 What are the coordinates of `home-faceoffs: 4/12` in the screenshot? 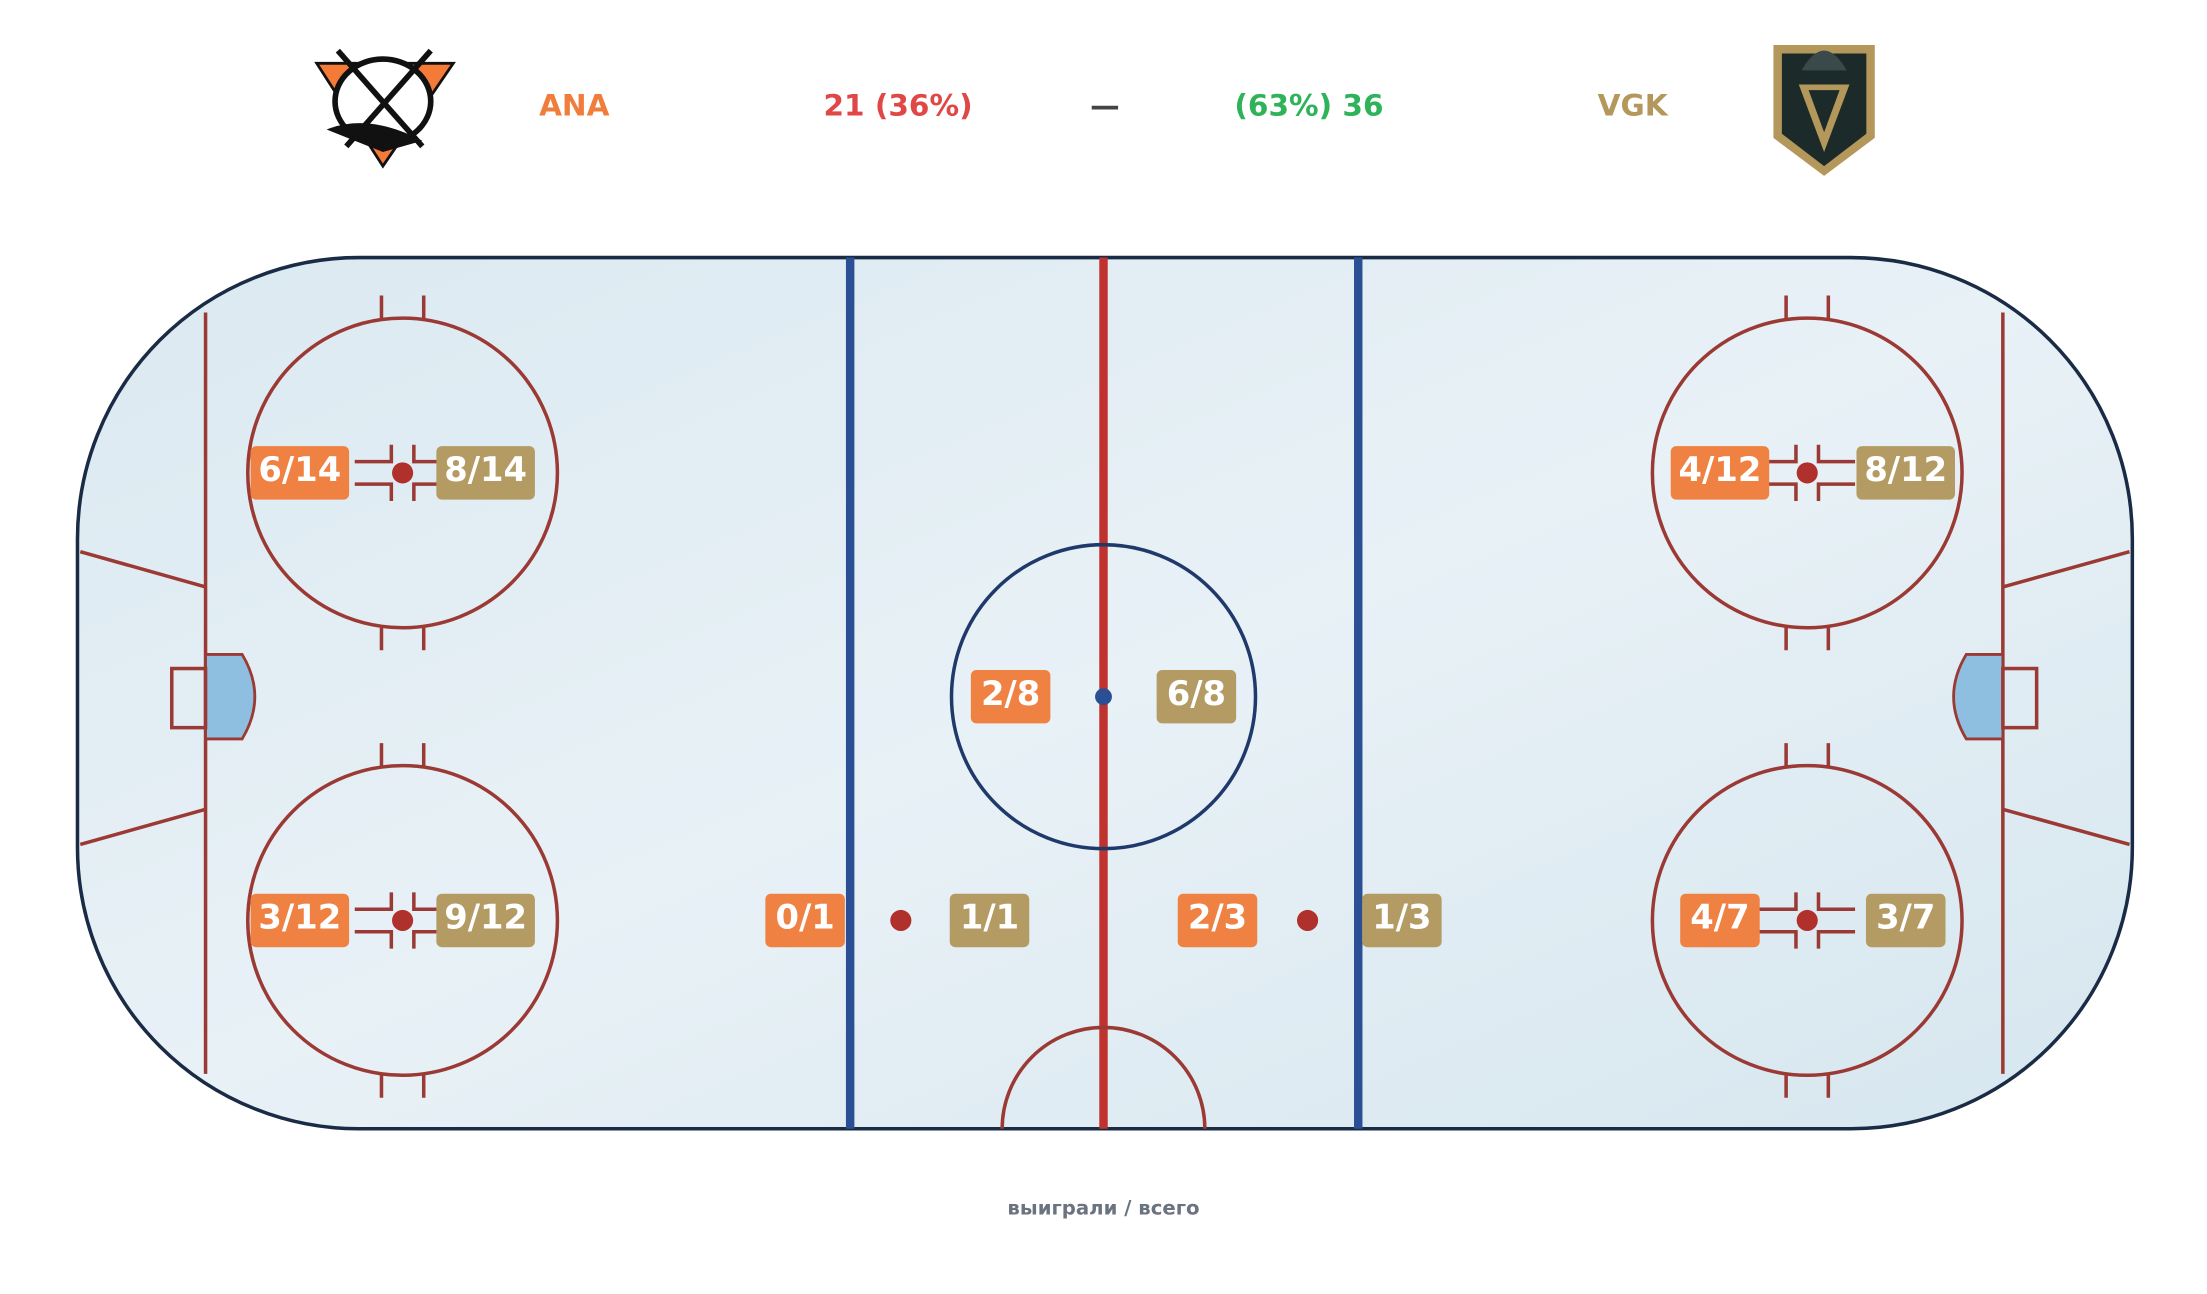 It's located at (1720, 469).